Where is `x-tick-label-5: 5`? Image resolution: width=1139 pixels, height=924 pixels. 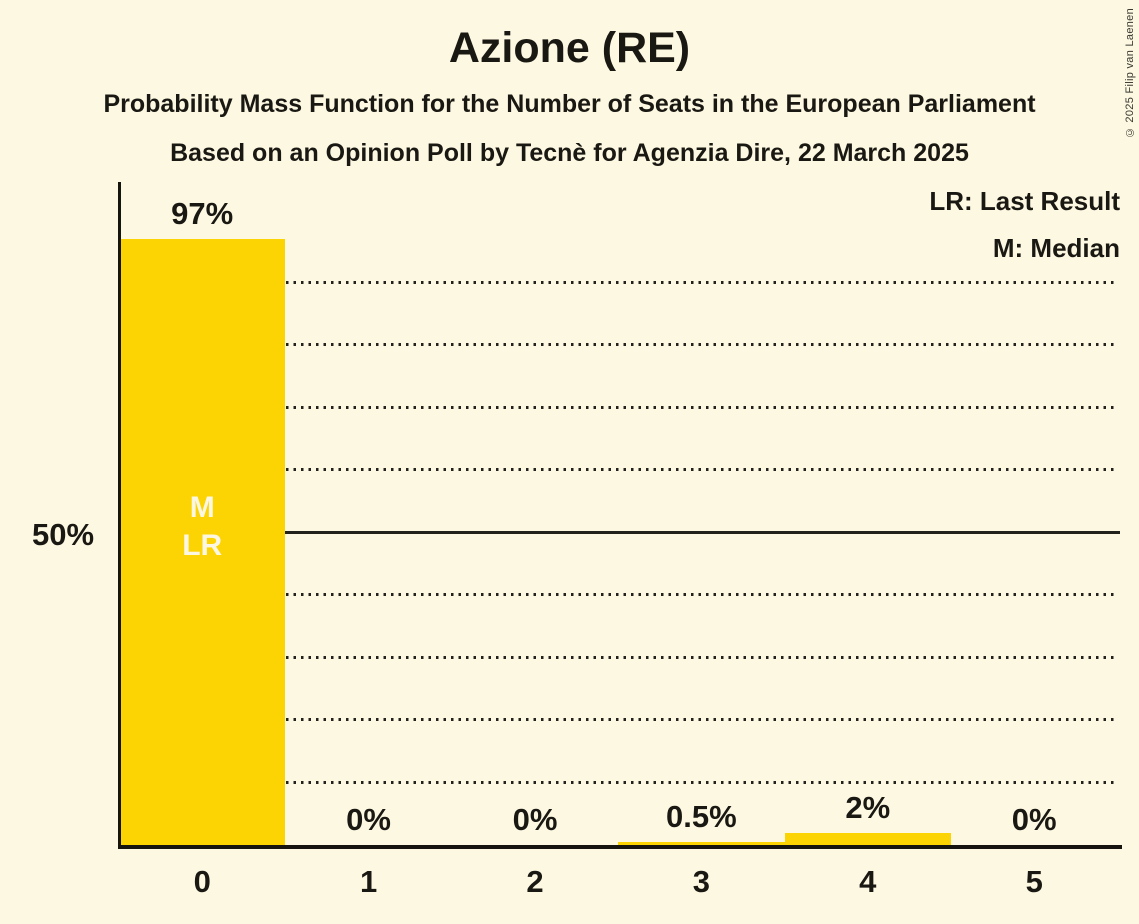
x-tick-label-5: 5 is located at coordinates (1034, 881).